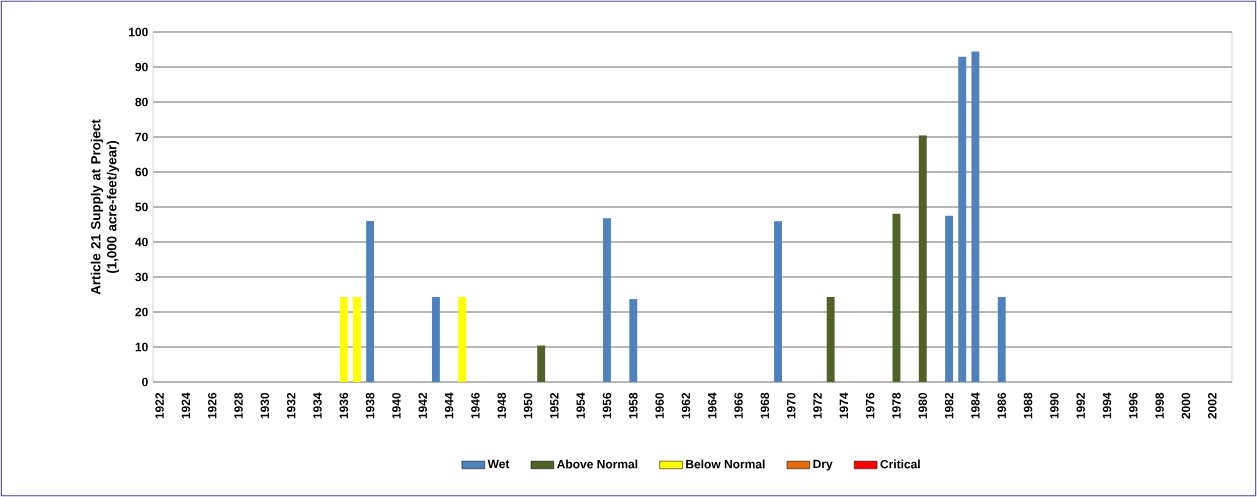 This screenshot has height=497, width=1257. What do you see at coordinates (449, 405) in the screenshot?
I see `x-tick-label: 1944` at bounding box center [449, 405].